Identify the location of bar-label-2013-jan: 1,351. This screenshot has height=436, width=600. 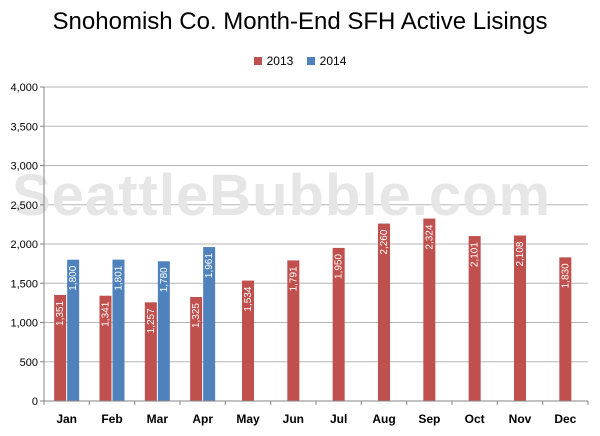
(60, 313).